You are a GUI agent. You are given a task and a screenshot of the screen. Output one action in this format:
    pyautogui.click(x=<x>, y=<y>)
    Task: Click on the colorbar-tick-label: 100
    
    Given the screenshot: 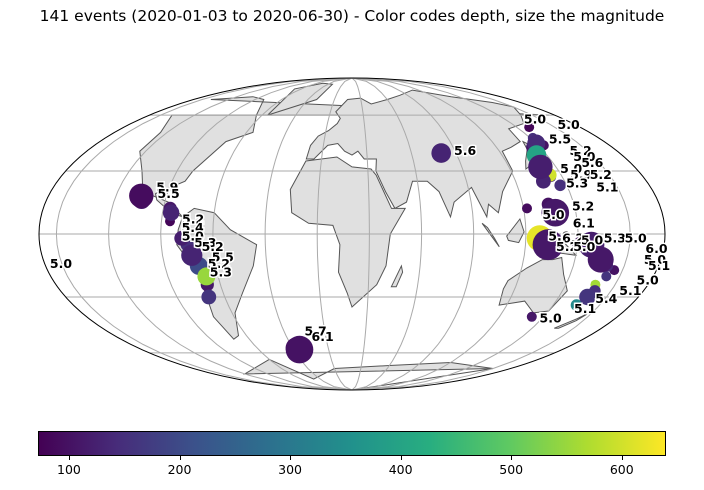 What is the action you would take?
    pyautogui.click(x=69, y=469)
    